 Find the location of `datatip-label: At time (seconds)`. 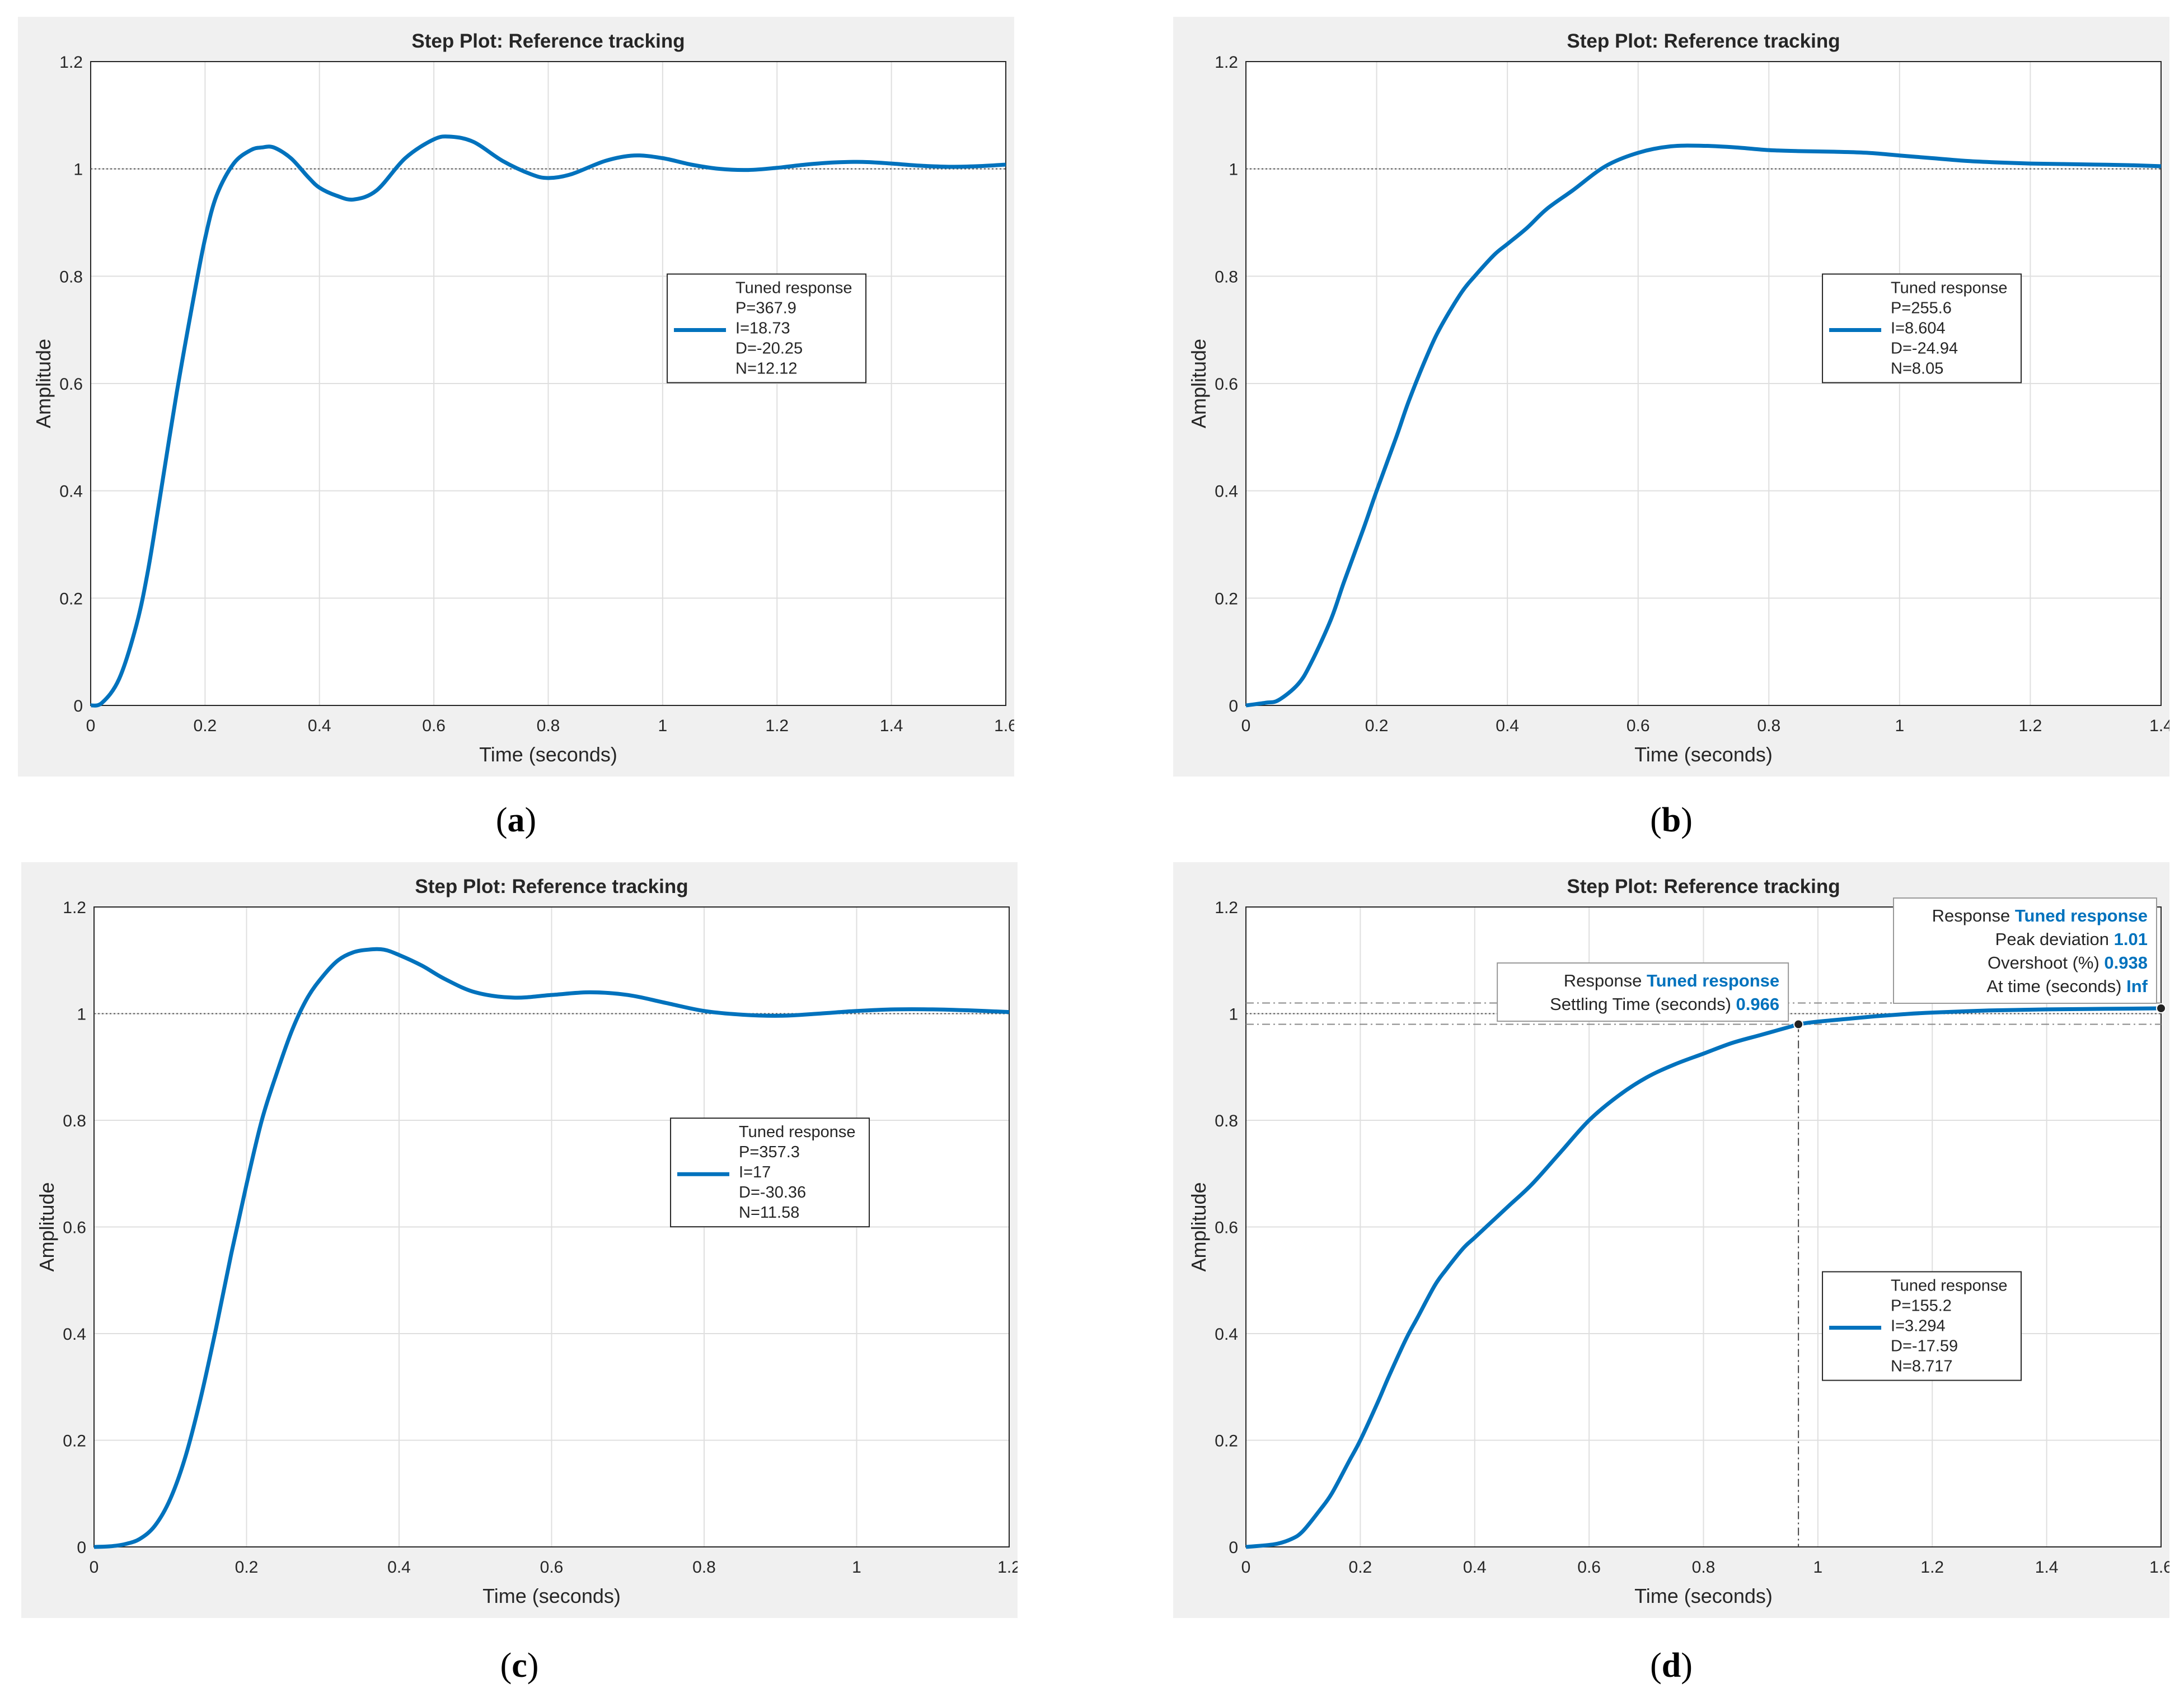

datatip-label: At time (seconds) is located at coordinates (2056, 986).